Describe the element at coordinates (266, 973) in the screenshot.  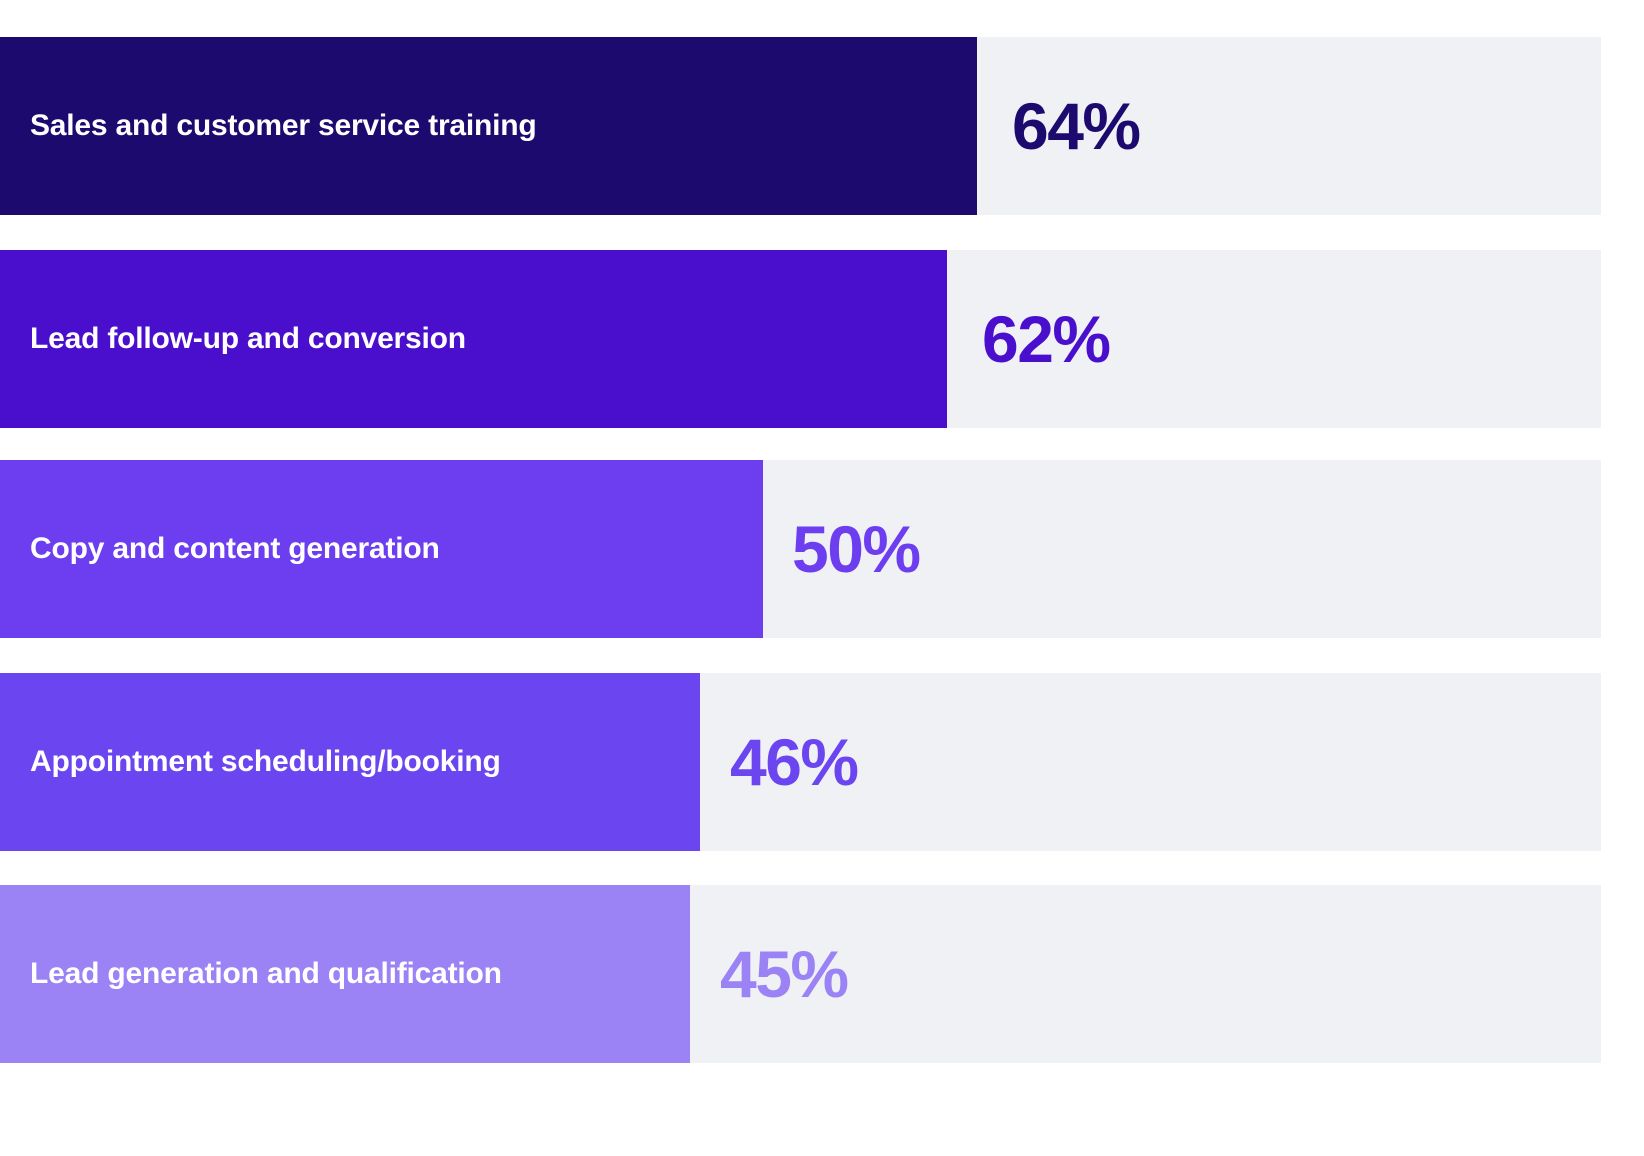
I see `bar-category-label: Lead generation and qualification` at that location.